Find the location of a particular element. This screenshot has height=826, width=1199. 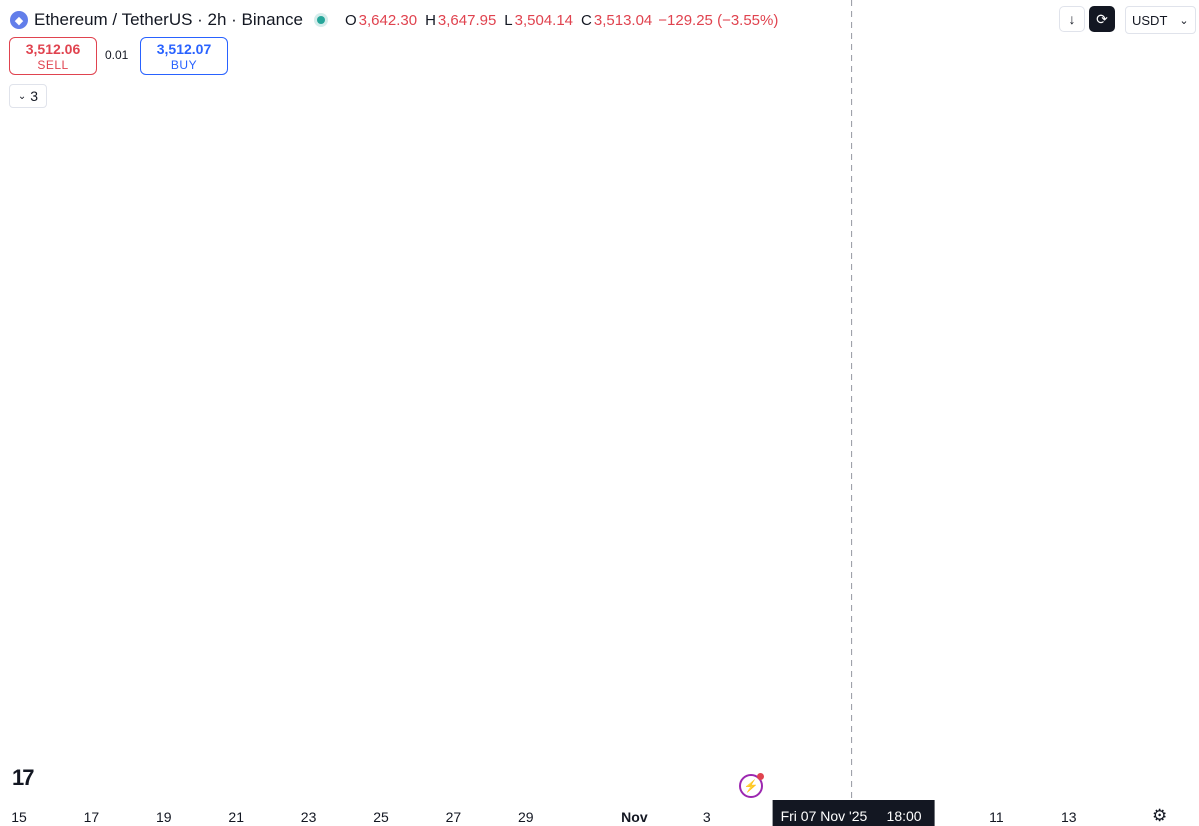

x-tick-label: 23 is located at coordinates (309, 817).